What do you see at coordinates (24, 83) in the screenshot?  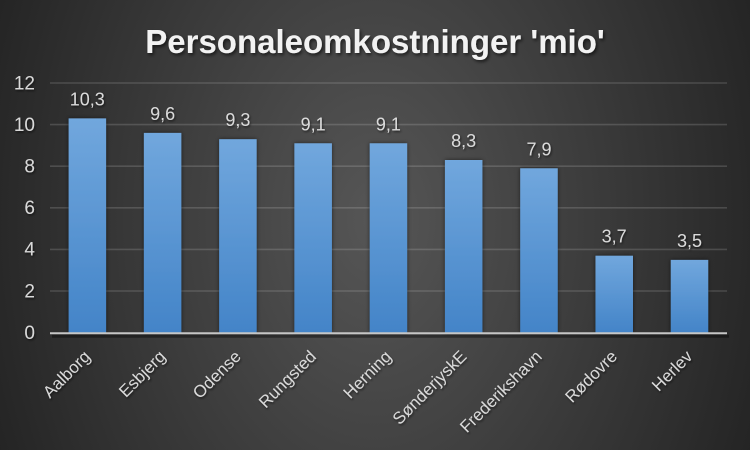 I see `svg-text: 12` at bounding box center [24, 83].